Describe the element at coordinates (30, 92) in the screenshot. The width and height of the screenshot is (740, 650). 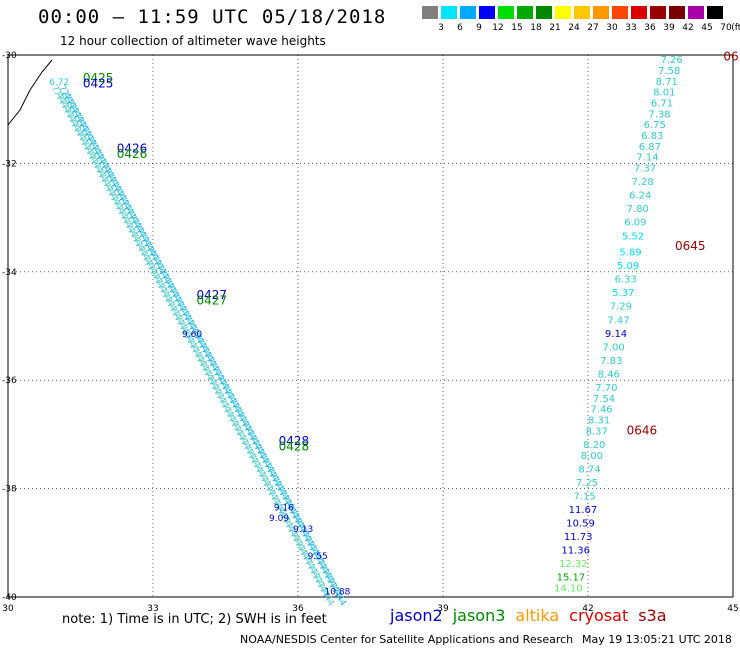
I see `coastline` at that location.